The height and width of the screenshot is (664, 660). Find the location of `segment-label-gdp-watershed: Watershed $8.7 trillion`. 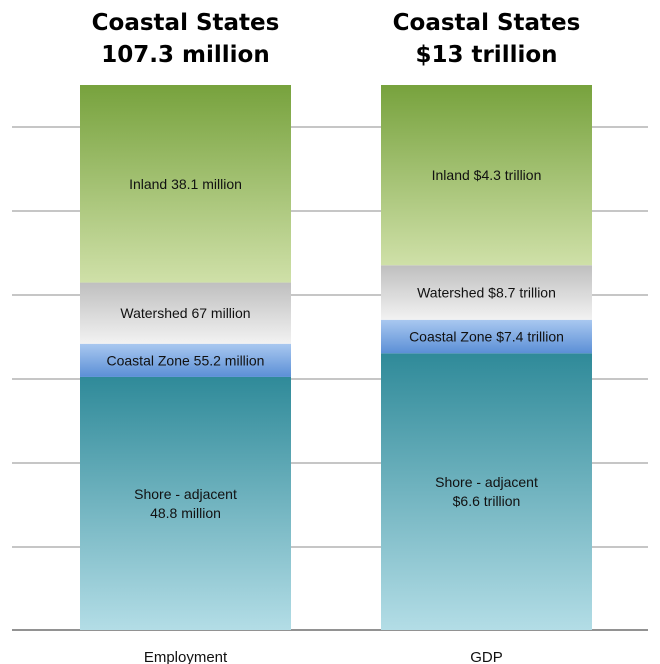

segment-label-gdp-watershed: Watershed $8.7 trillion is located at coordinates (486, 293).